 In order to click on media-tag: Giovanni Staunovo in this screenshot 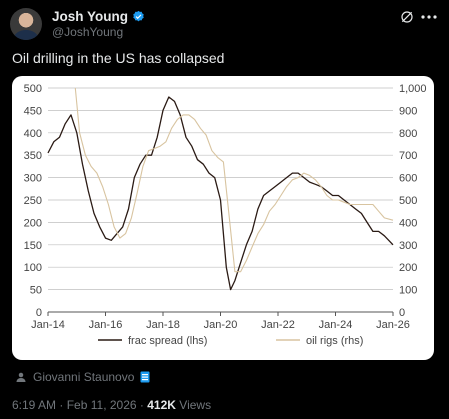, I will do `click(82, 377)`.